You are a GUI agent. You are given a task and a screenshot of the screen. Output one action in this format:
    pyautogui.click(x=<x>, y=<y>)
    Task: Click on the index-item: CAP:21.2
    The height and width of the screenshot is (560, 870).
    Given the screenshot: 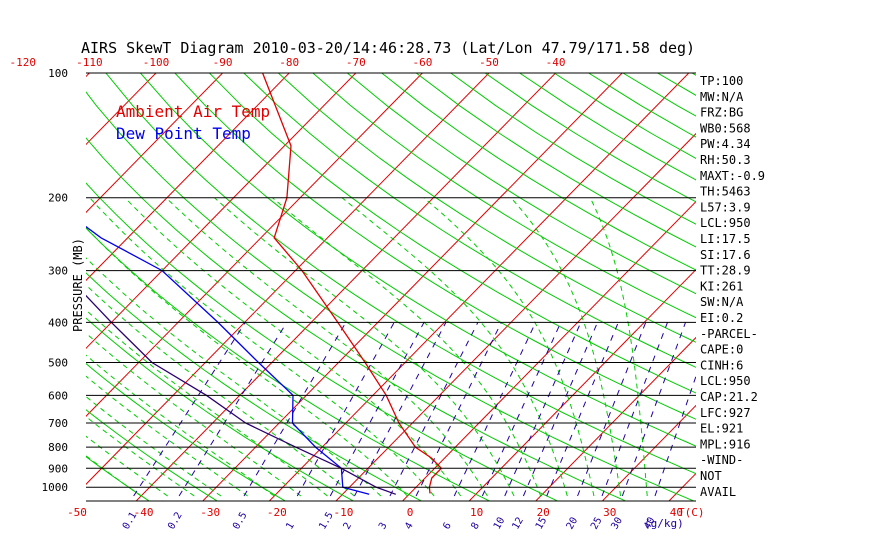 What is the action you would take?
    pyautogui.click(x=729, y=397)
    